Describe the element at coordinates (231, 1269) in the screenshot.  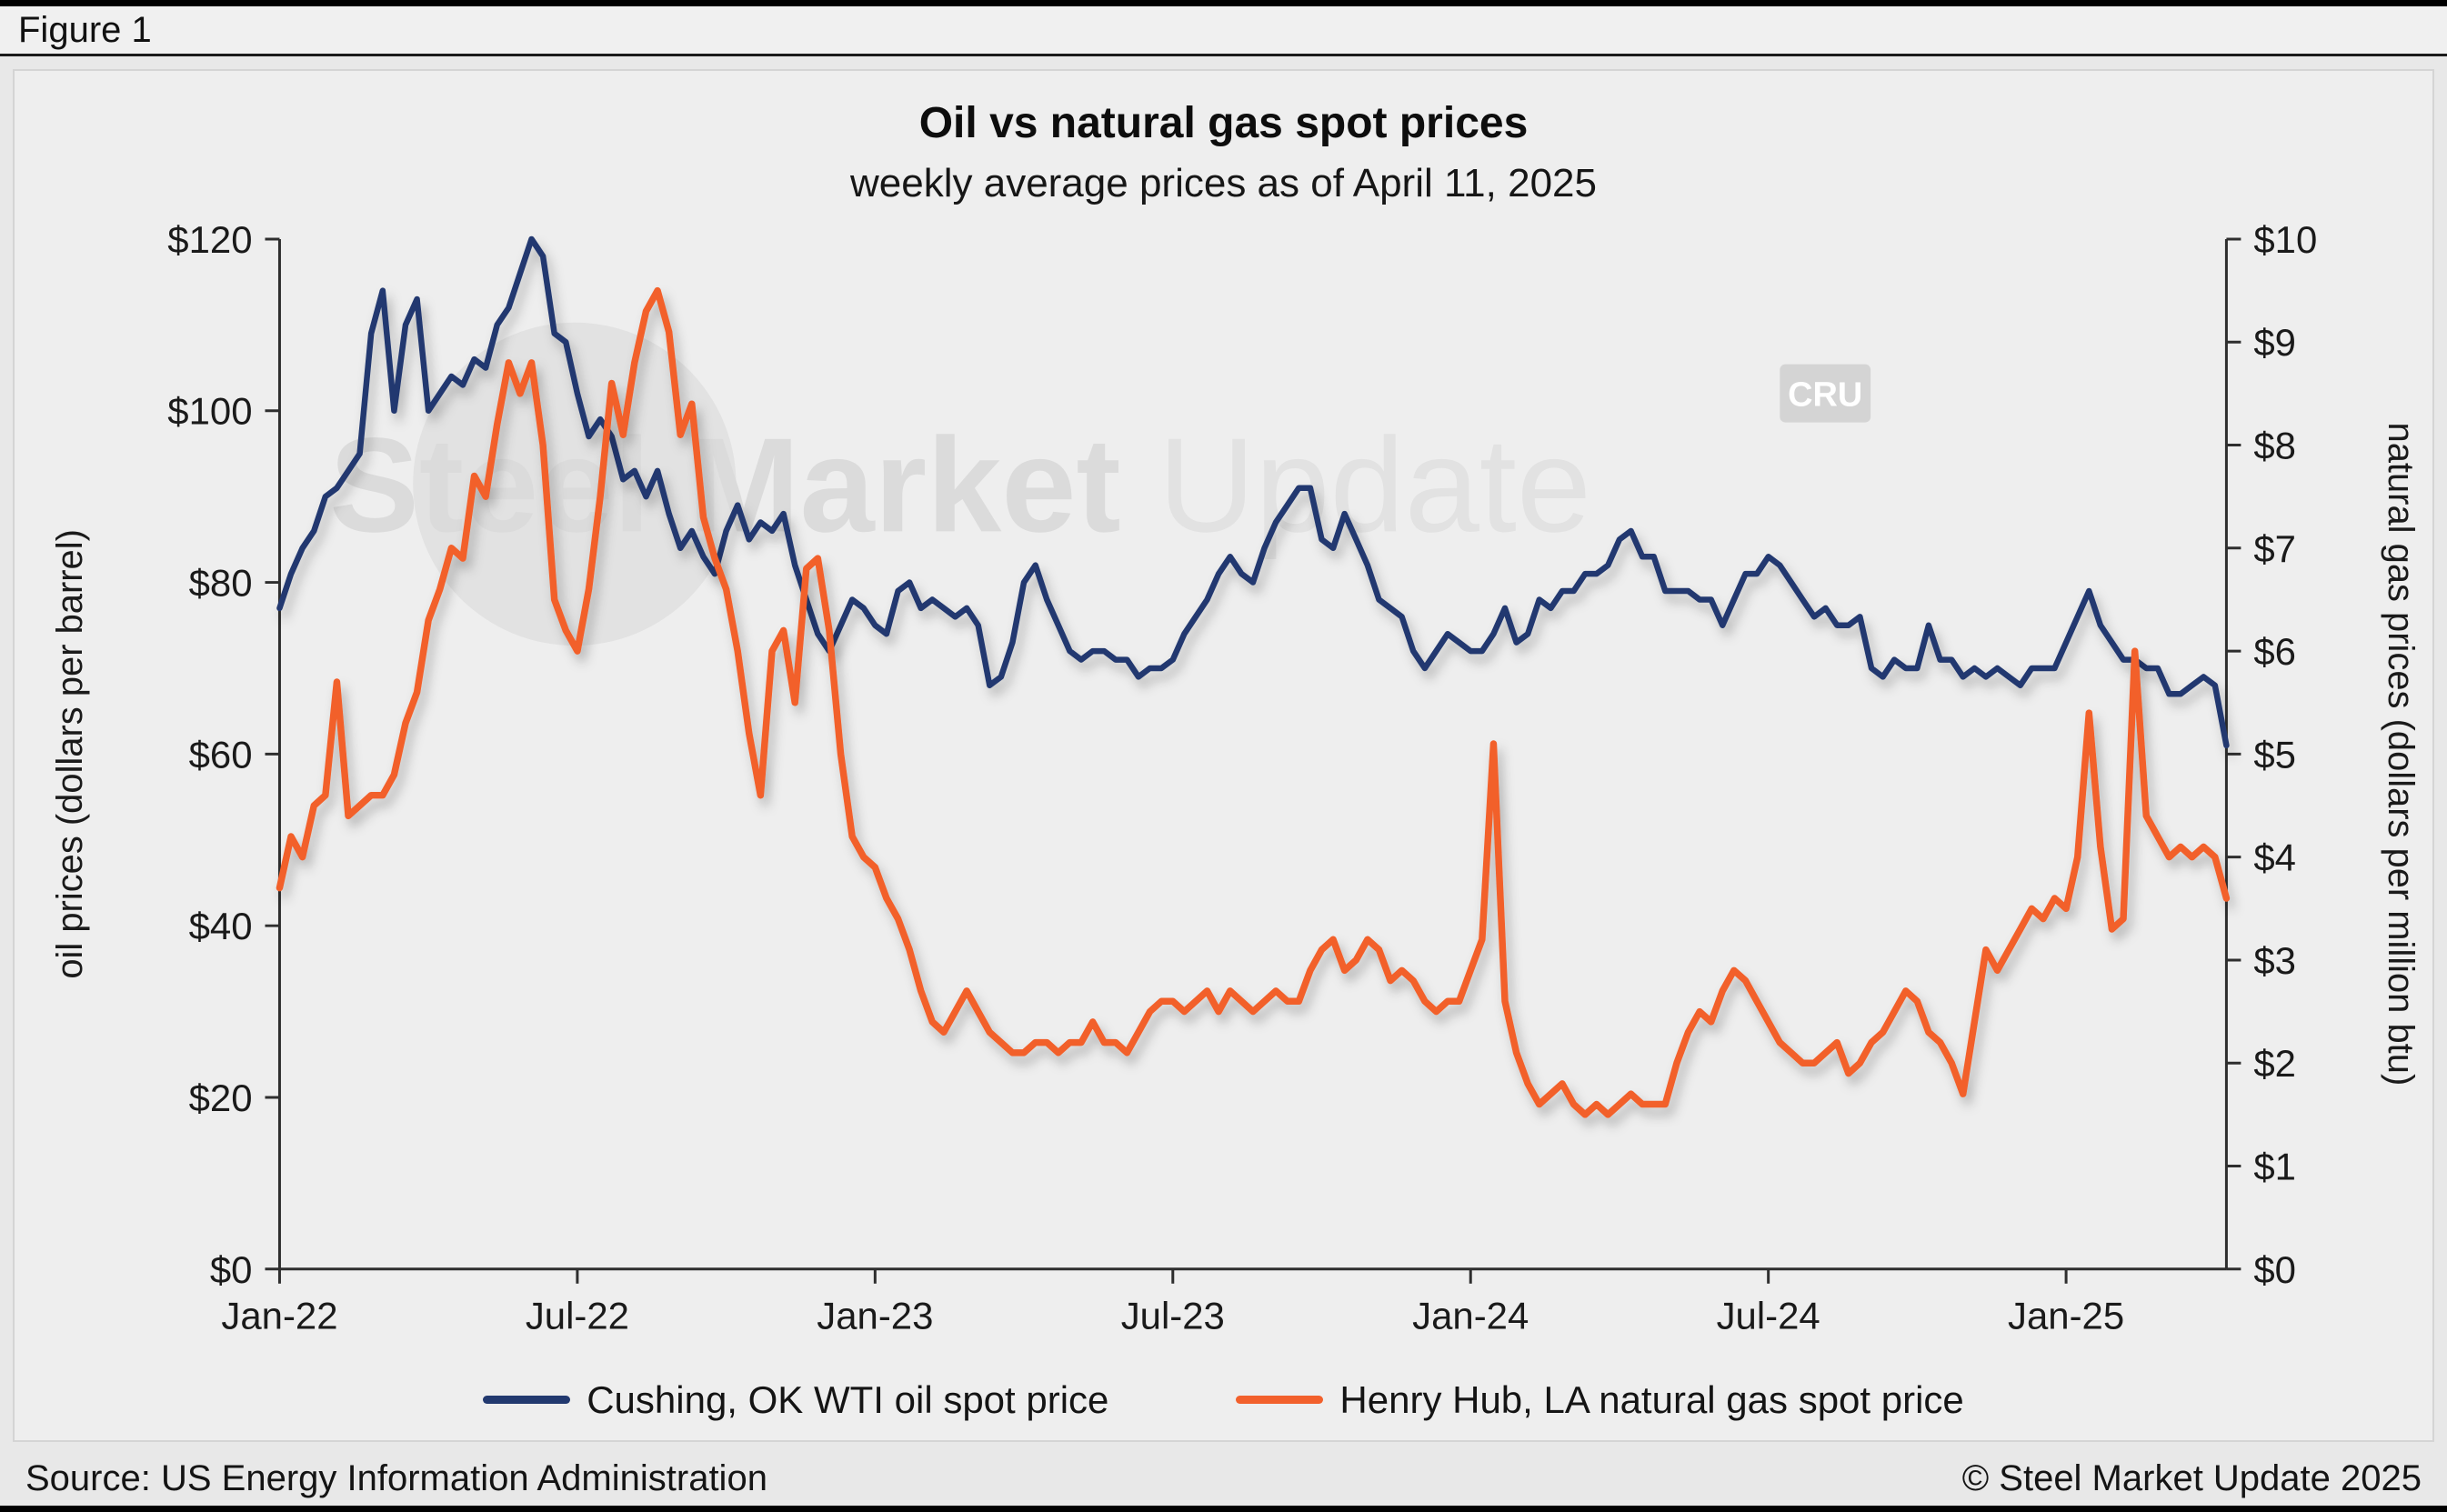
I see `left-axis-tick-label: $0` at that location.